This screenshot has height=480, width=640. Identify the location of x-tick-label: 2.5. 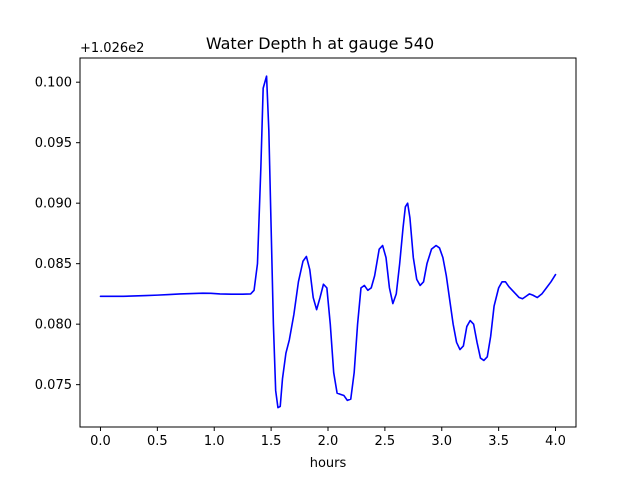
(385, 441).